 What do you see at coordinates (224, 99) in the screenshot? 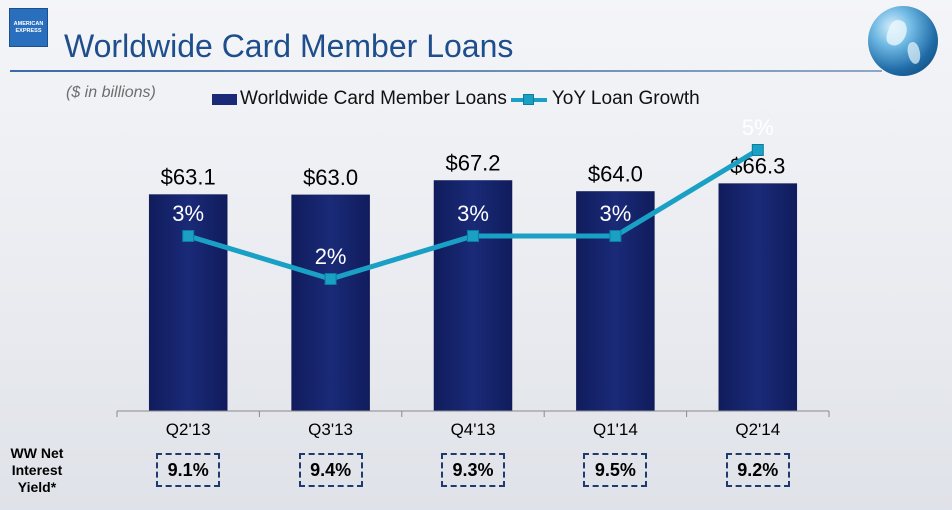
I see `legend-bar-swatch` at bounding box center [224, 99].